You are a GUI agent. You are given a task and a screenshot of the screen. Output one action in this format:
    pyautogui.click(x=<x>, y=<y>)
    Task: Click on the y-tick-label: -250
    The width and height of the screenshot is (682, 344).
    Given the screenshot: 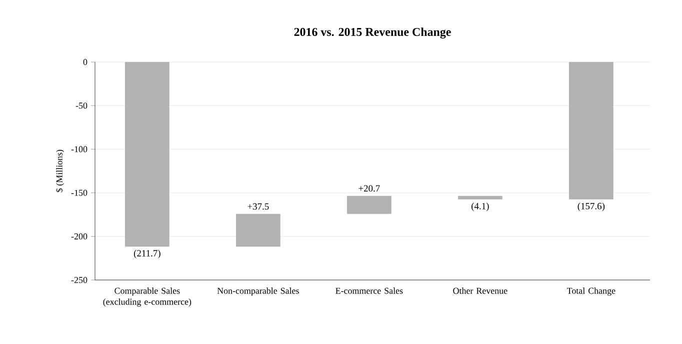 What is the action you would take?
    pyautogui.click(x=79, y=280)
    